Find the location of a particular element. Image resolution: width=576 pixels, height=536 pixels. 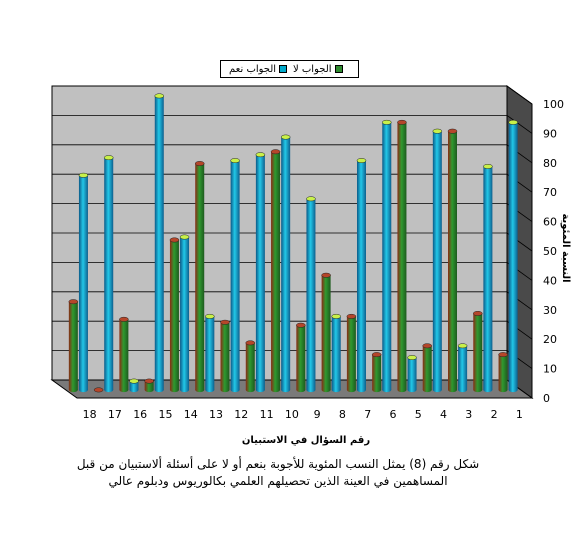

x-tick-label: 16 is located at coordinates (140, 414).